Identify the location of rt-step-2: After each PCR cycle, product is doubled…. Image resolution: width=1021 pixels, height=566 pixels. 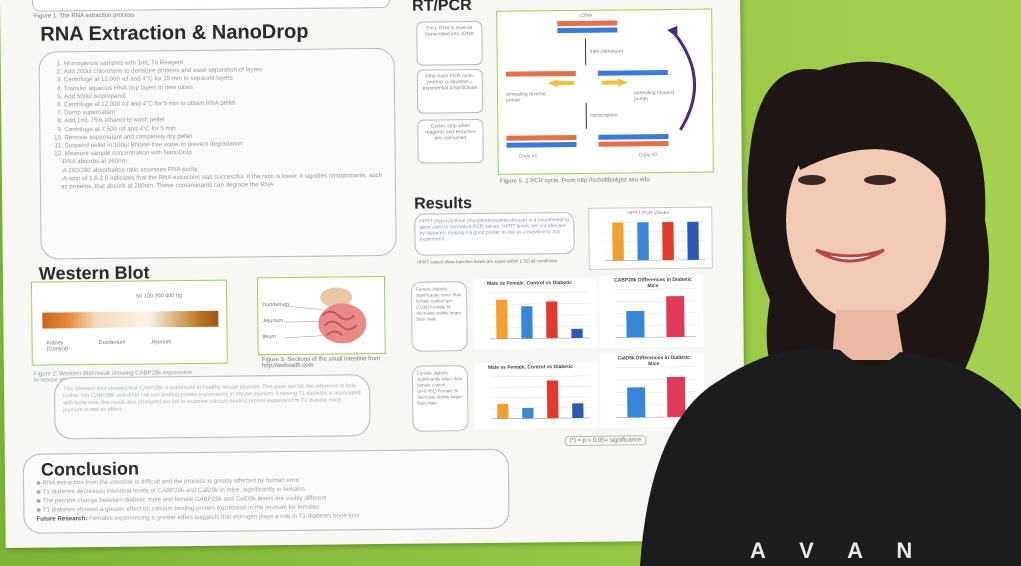
(450, 91).